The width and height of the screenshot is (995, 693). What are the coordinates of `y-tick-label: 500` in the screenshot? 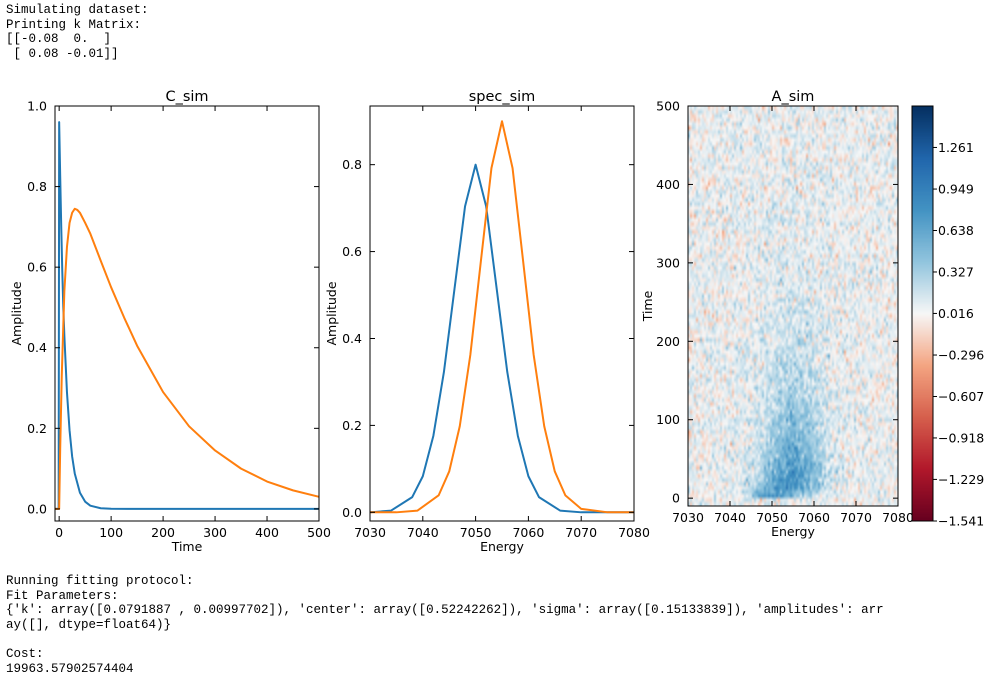 It's located at (668, 106).